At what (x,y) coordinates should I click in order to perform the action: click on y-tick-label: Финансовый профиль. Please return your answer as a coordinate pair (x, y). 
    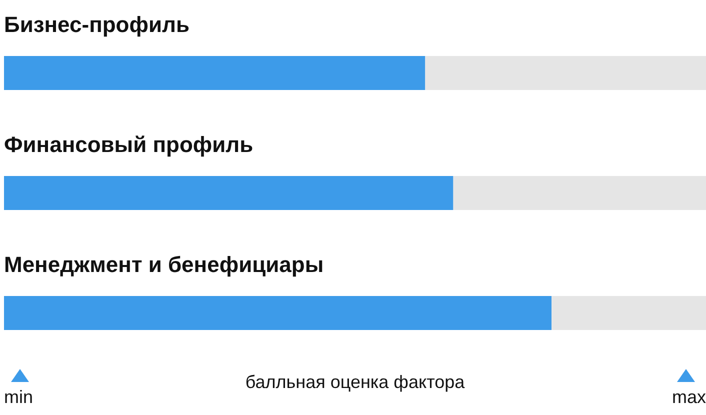
    Looking at the image, I should click on (129, 144).